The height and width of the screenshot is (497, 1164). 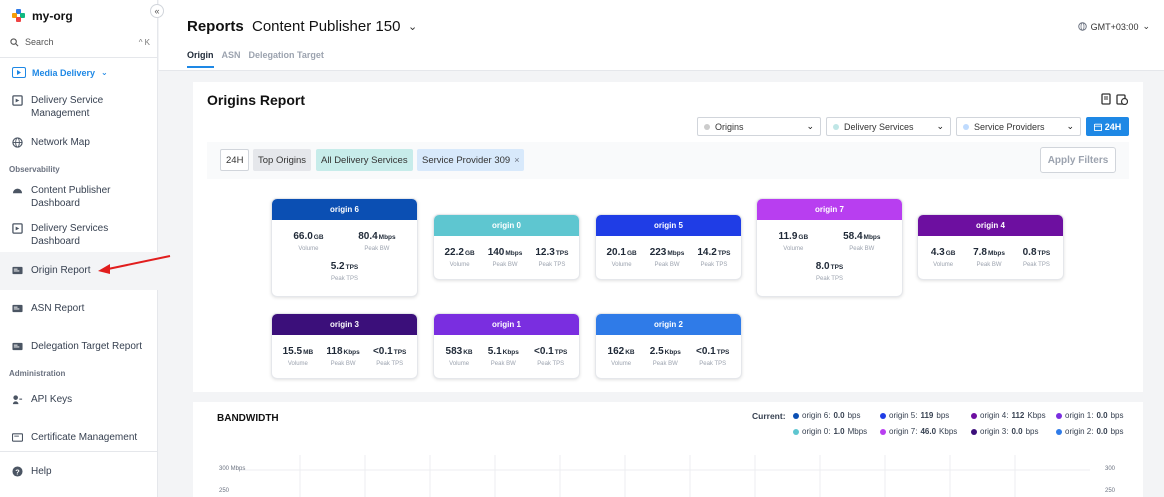 What do you see at coordinates (79, 451) in the screenshot?
I see `divider` at bounding box center [79, 451].